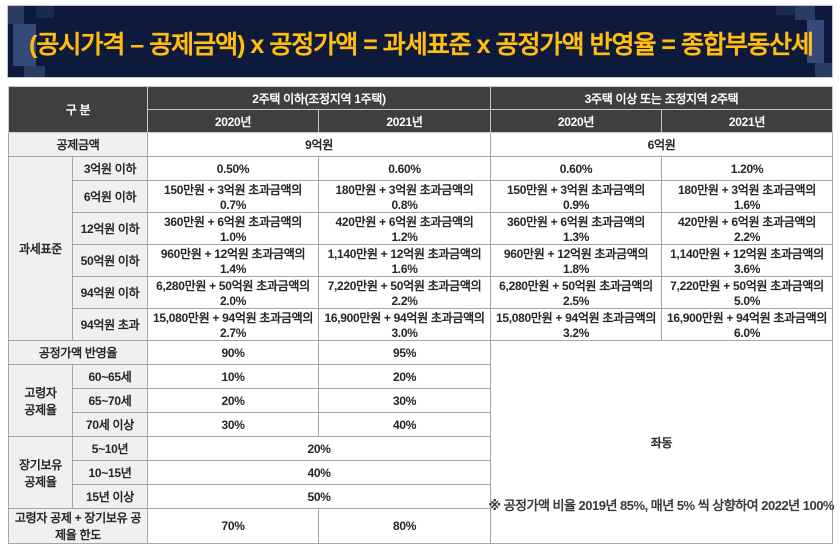 Image resolution: width=840 pixels, height=544 pixels. What do you see at coordinates (110, 472) in the screenshot?
I see `row-label: 10~15년` at bounding box center [110, 472].